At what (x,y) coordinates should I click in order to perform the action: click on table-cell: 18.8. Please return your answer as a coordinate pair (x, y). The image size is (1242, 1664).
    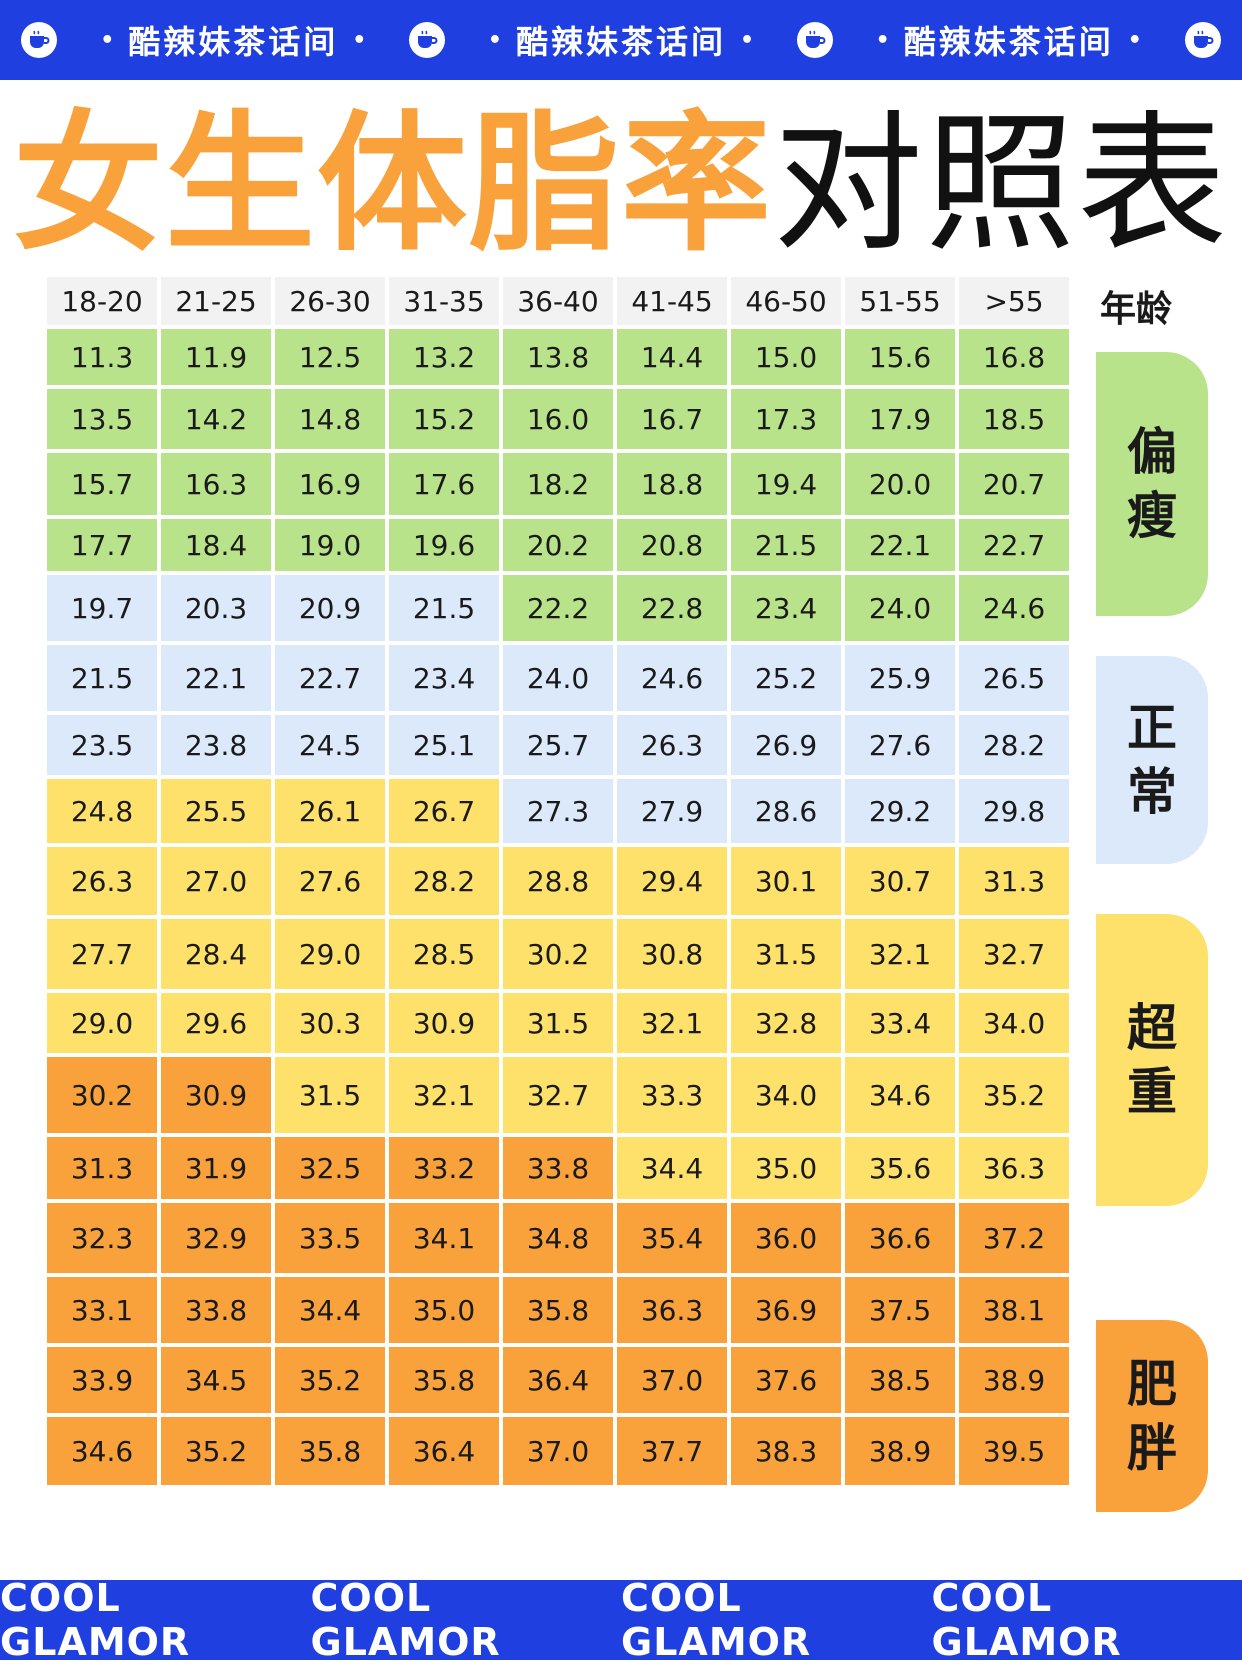
    Looking at the image, I should click on (672, 484).